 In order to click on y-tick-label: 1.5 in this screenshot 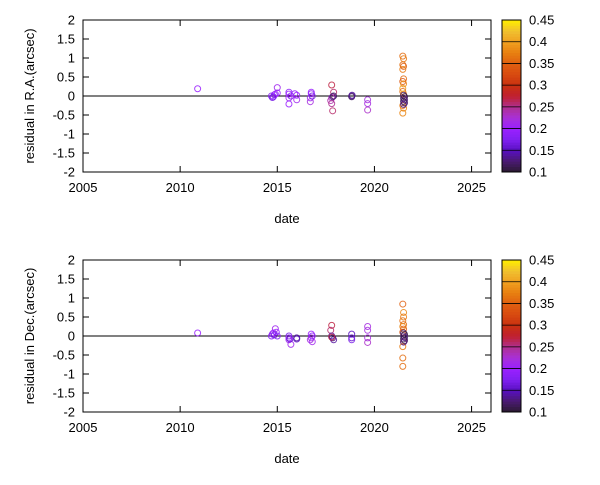, I will do `click(66, 39)`.